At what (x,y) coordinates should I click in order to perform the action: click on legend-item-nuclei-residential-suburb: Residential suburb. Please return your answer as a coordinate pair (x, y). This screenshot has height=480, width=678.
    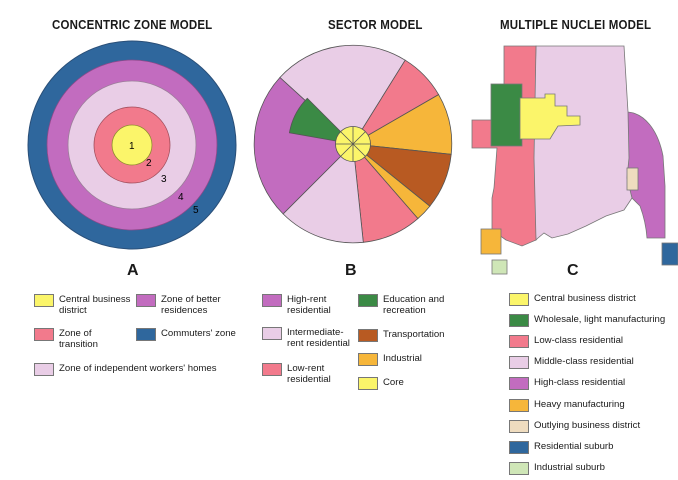
    Looking at the image, I should click on (561, 447).